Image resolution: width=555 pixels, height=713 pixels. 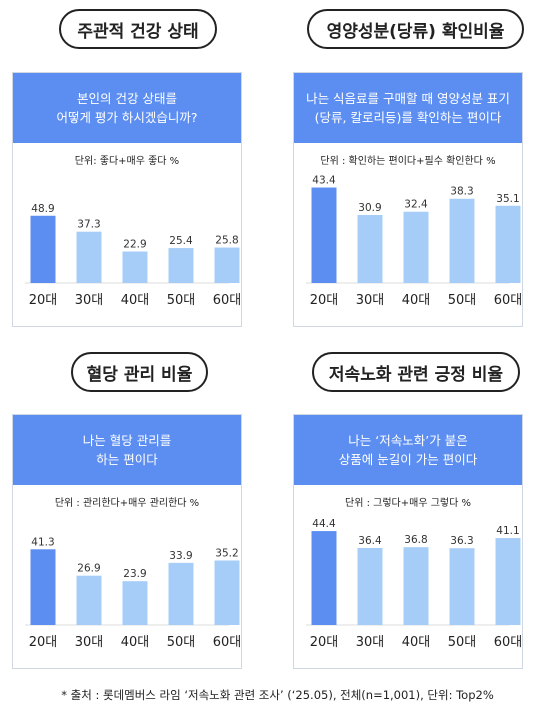 I want to click on bar-value-label: 37.3, so click(x=88, y=225).